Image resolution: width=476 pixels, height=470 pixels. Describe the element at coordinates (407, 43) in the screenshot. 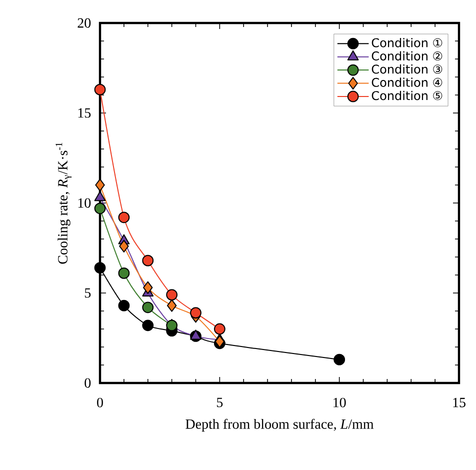

I see `legend-label: Condition ①` at that location.